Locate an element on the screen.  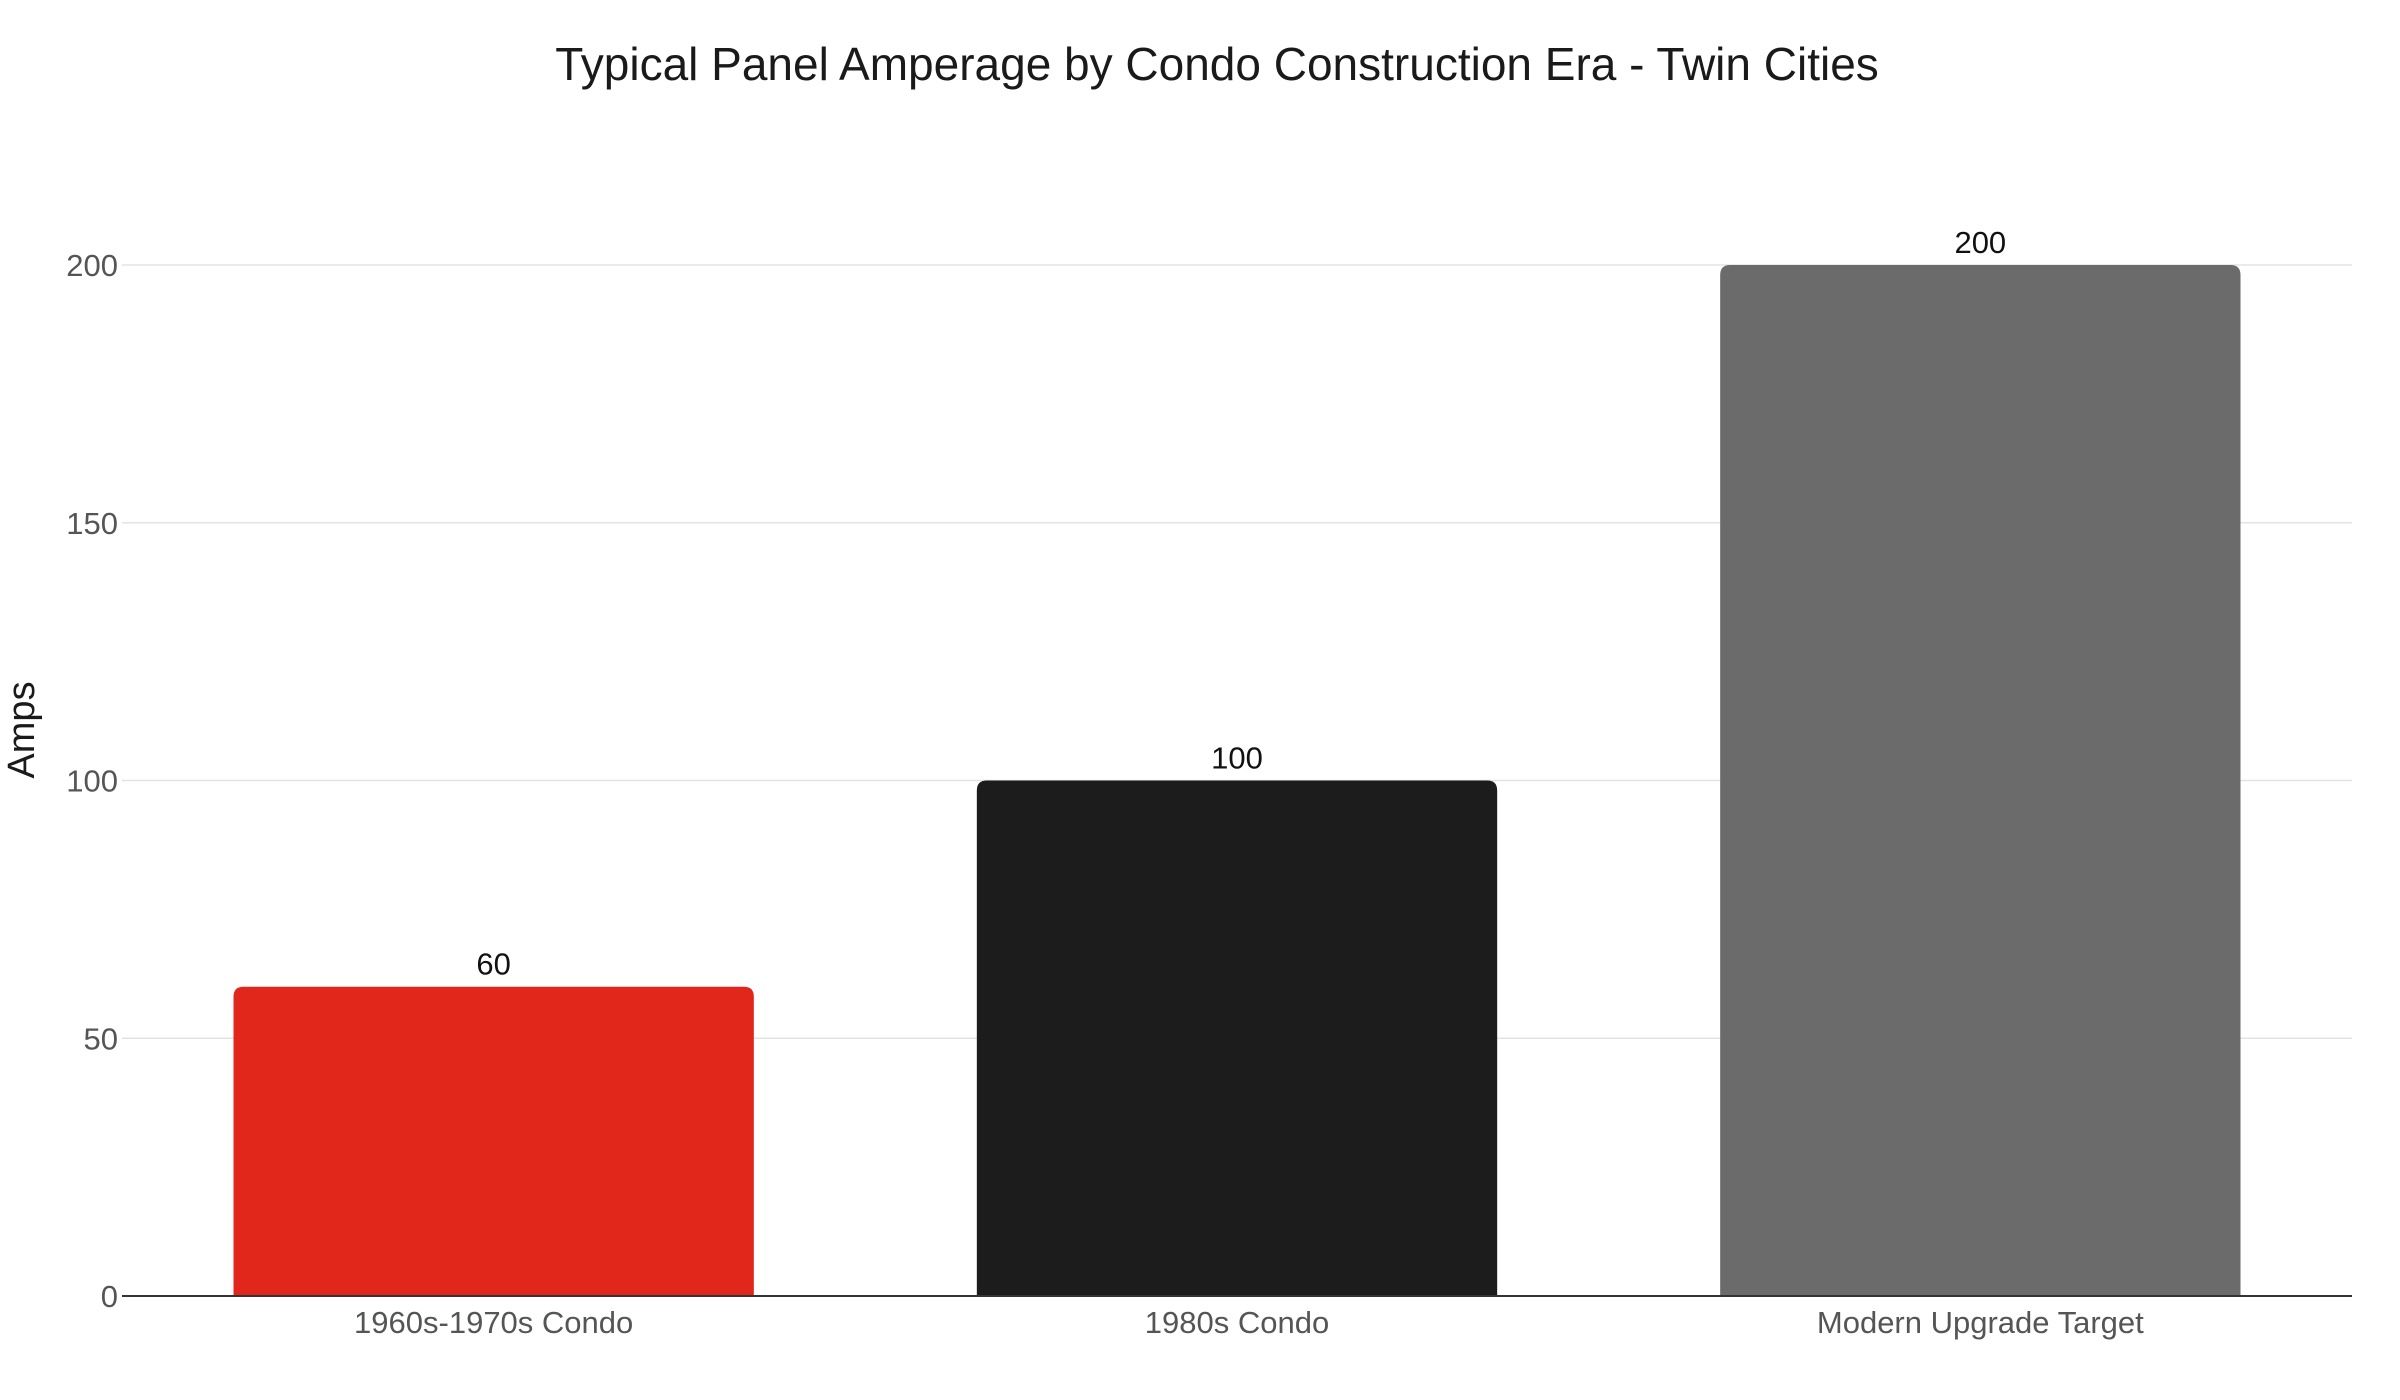
y-tick-label: 200 is located at coordinates (92, 265).